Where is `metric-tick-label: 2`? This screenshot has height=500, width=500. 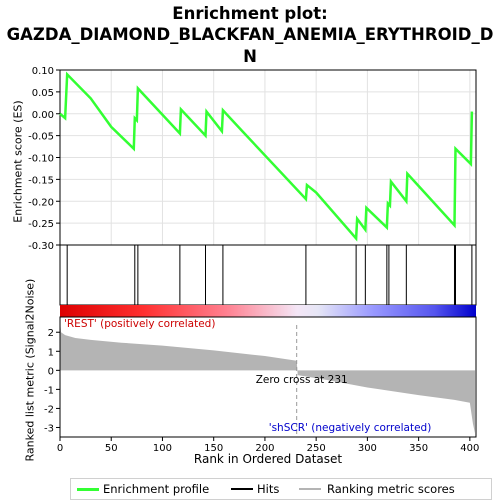 metric-tick-label: 2 is located at coordinates (51, 333).